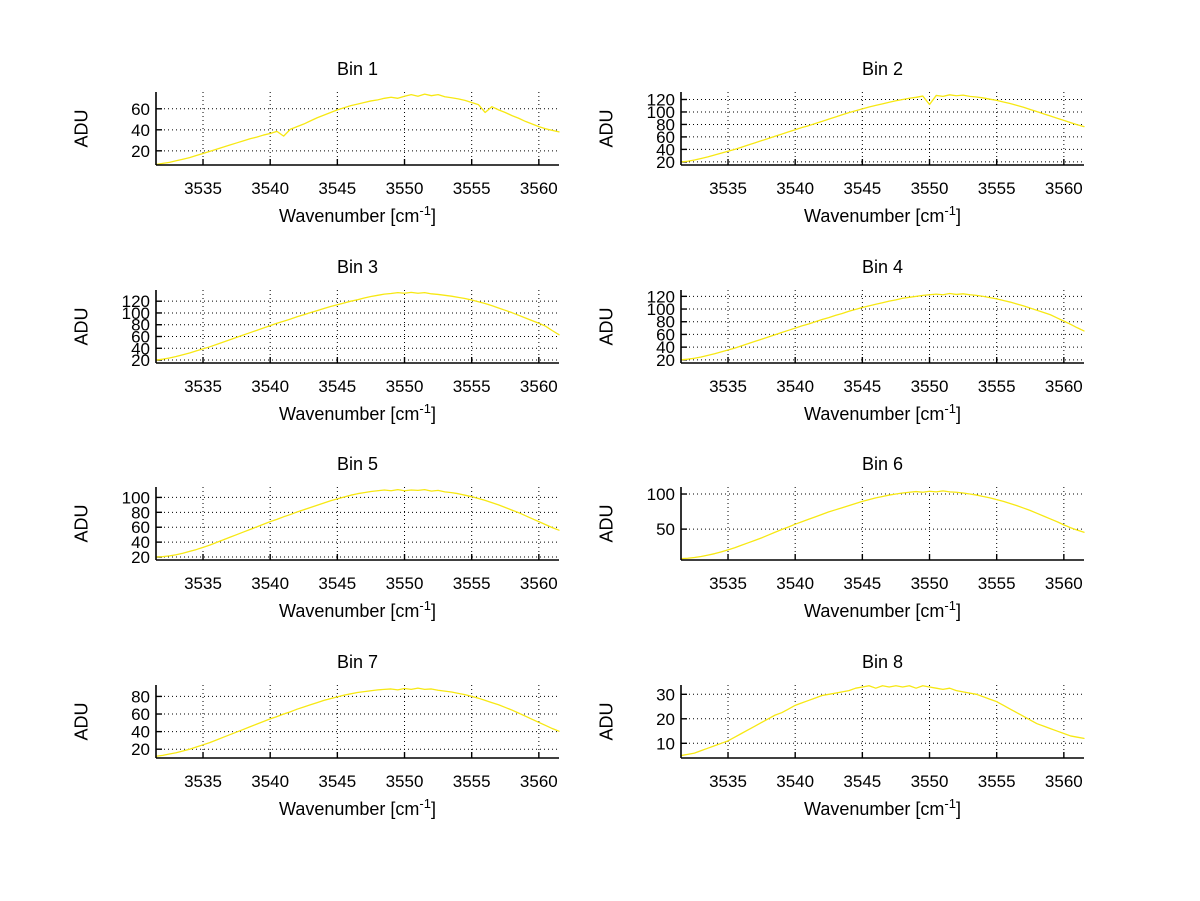 The height and width of the screenshot is (901, 1200). What do you see at coordinates (357, 267) in the screenshot?
I see `subplot-title: Bin 3` at bounding box center [357, 267].